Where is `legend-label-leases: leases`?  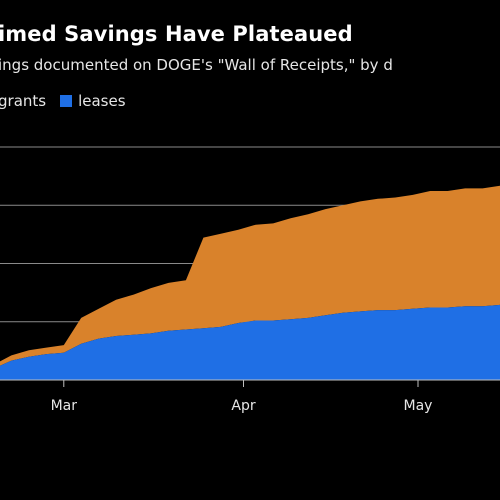 legend-label-leases: leases is located at coordinates (102, 101).